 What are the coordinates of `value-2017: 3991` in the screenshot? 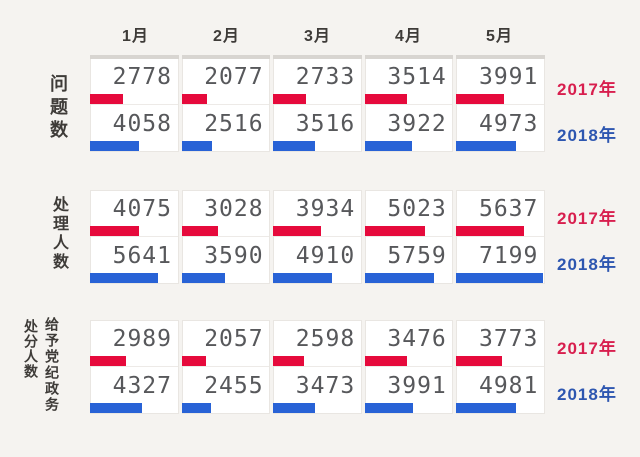 It's located at (508, 77).